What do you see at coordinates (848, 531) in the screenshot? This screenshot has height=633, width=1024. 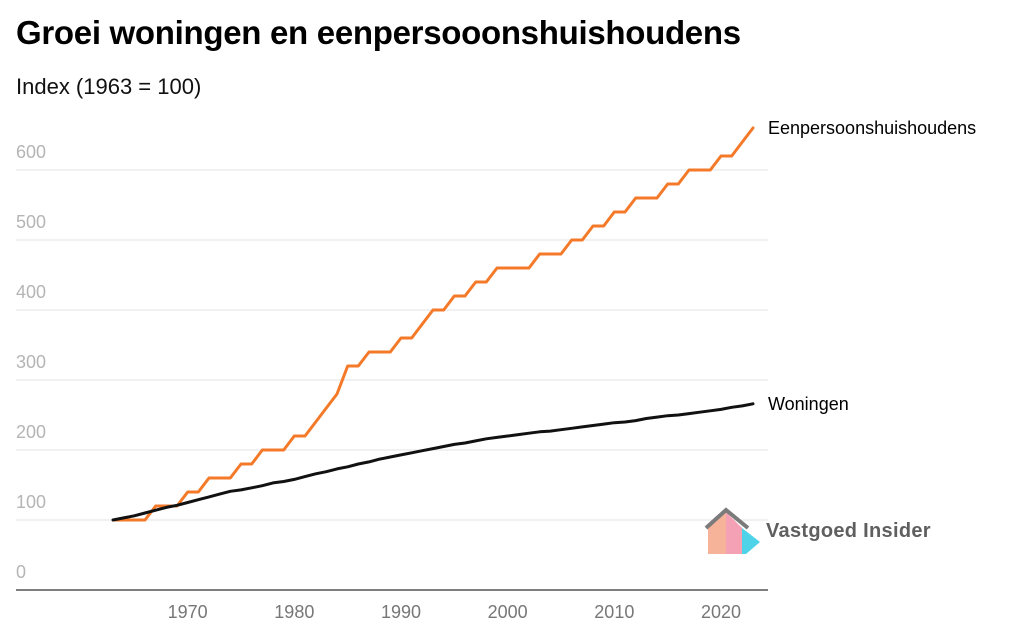 I see `logo-text: Vastgoed Insider` at bounding box center [848, 531].